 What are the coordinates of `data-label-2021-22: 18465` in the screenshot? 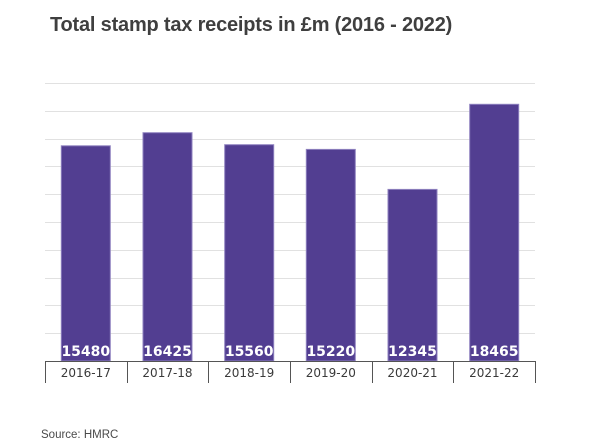 It's located at (494, 352).